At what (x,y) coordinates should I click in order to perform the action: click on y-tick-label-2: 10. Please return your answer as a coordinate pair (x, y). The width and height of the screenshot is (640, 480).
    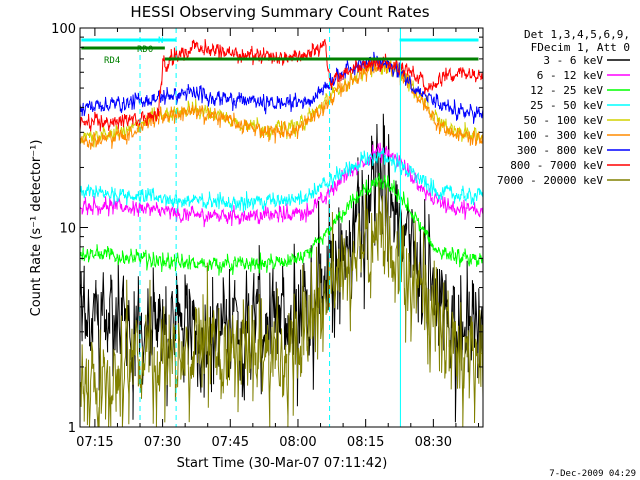
    Looking at the image, I should click on (67, 229).